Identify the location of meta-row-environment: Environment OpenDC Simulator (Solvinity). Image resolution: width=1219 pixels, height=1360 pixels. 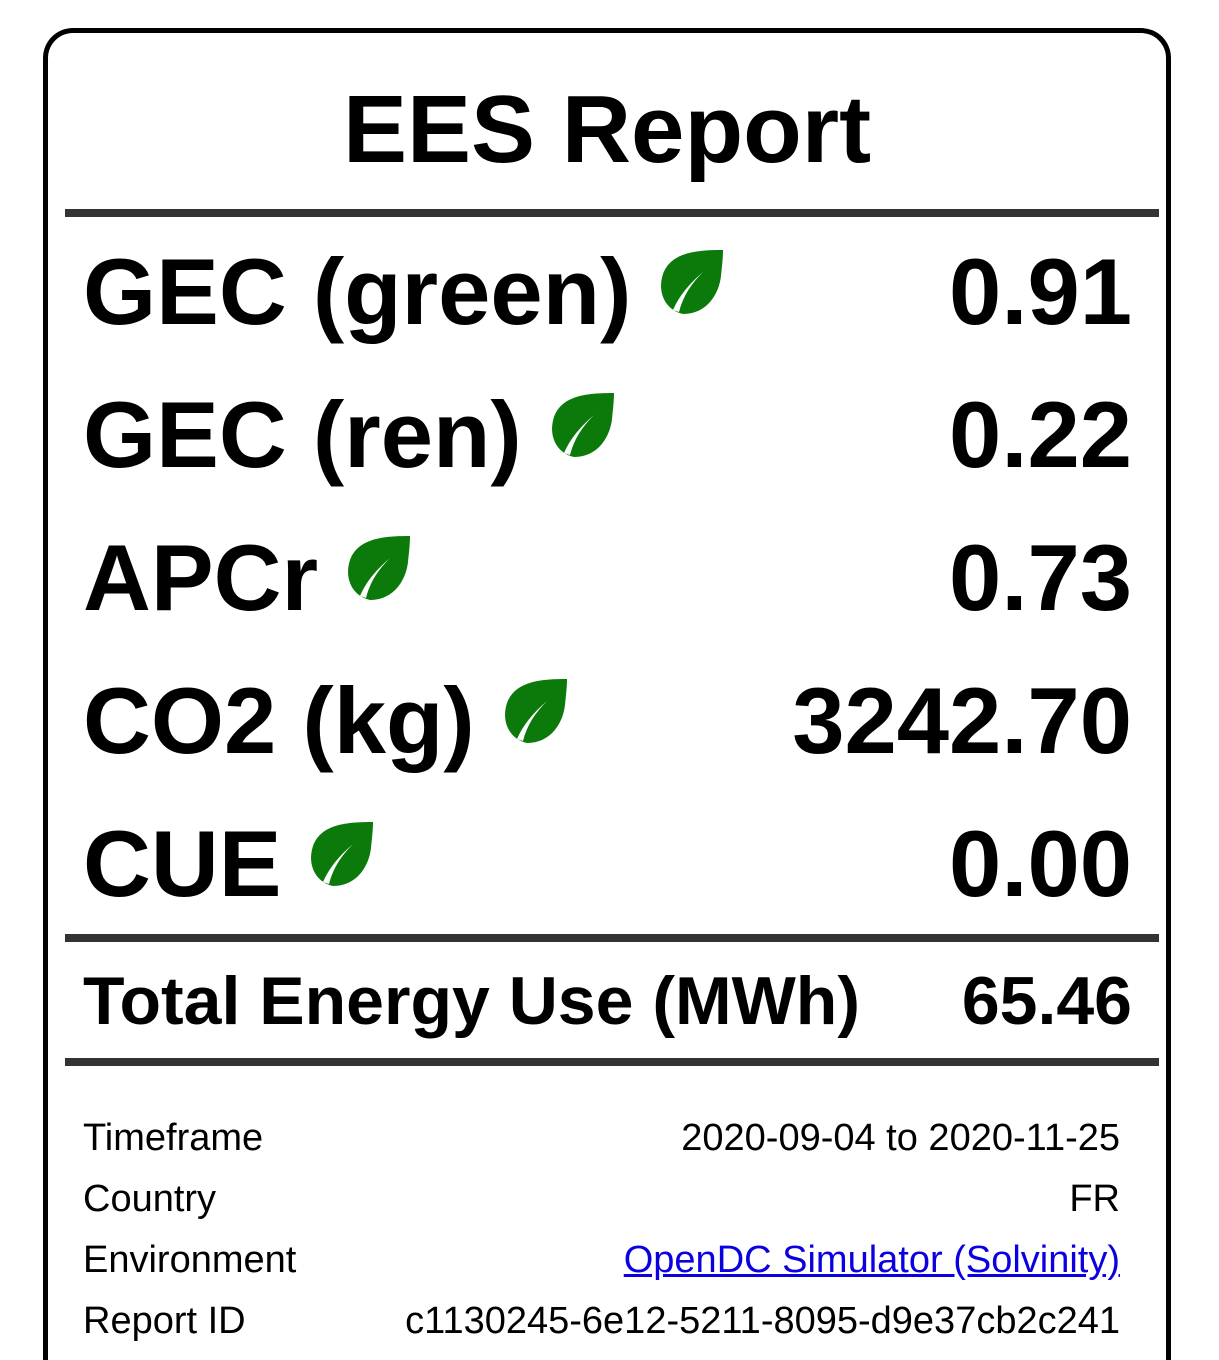
(601, 1260).